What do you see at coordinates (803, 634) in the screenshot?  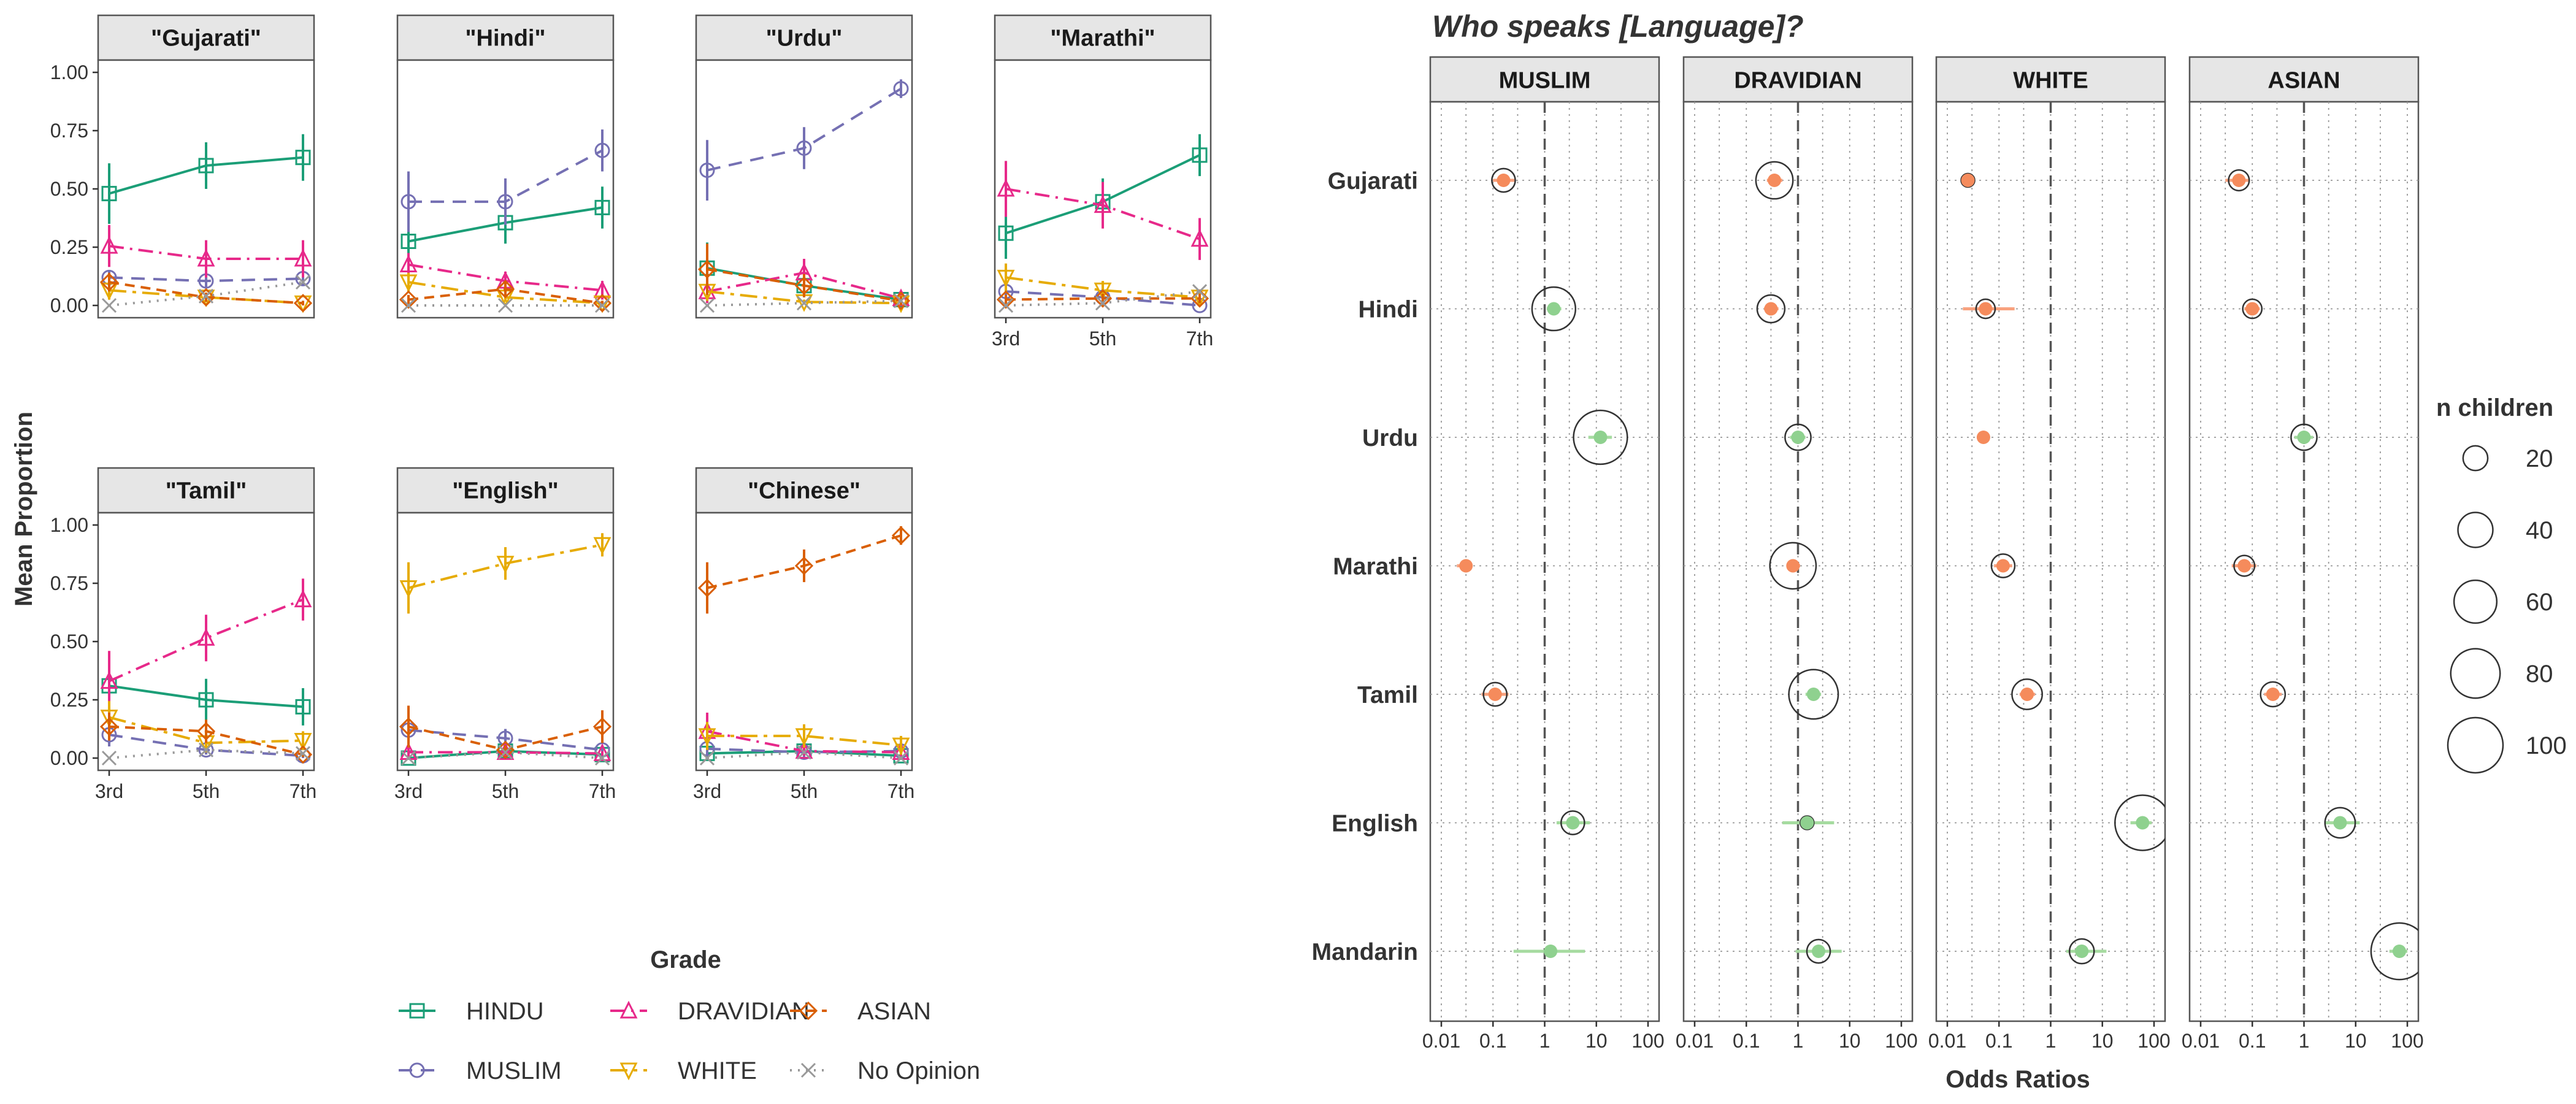 I see `facet-chinese: "Chinese" 3rd 5th 7th` at bounding box center [803, 634].